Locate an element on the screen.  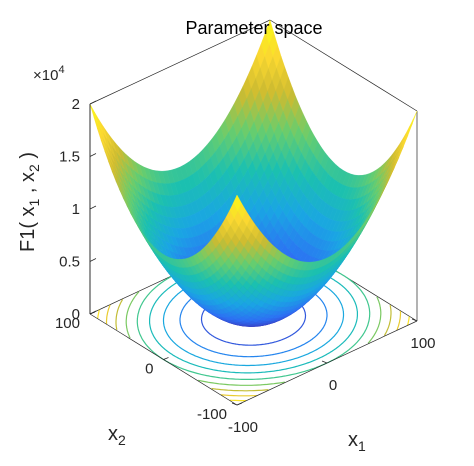
x2-tick-label: 0 is located at coordinates (149, 369).